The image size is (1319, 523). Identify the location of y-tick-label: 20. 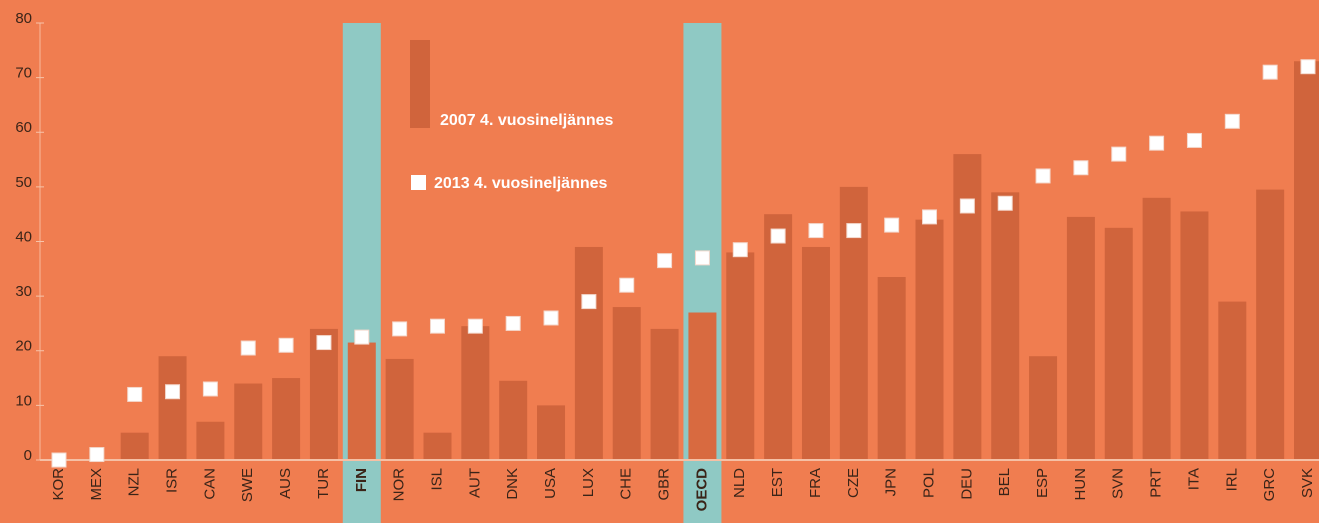
(23, 346).